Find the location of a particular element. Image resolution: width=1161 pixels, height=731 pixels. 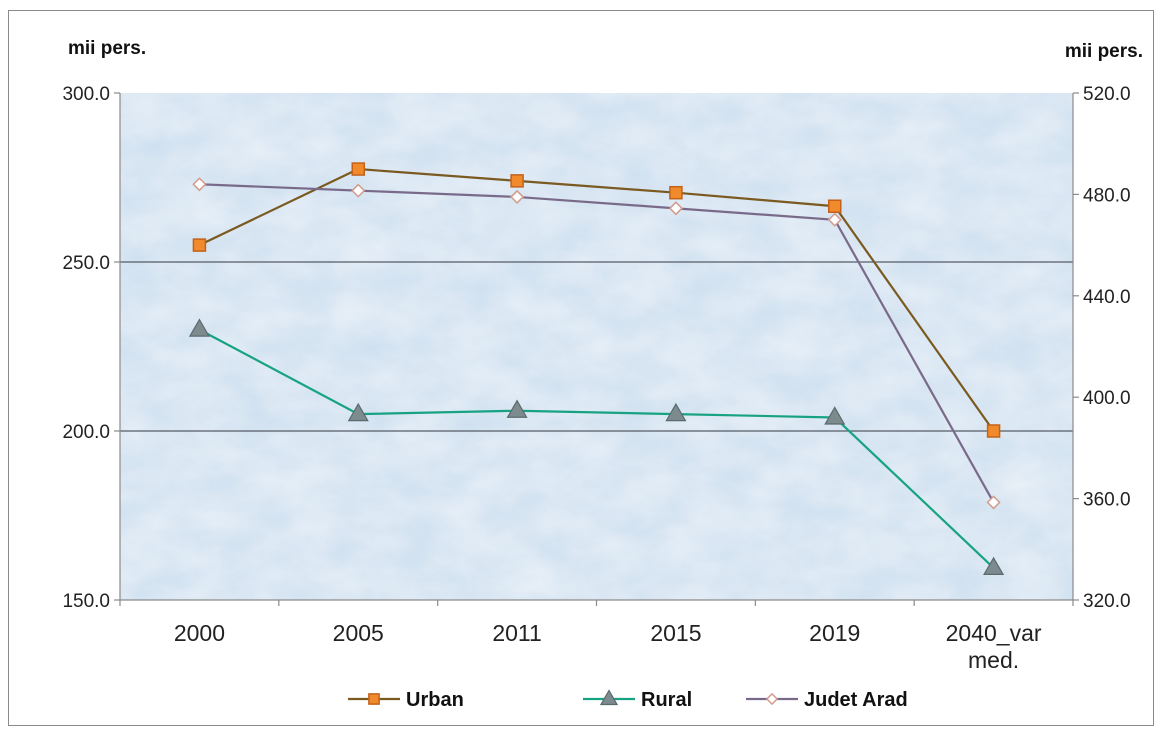

x-category-label: 2040_var med. is located at coordinates (994, 646).